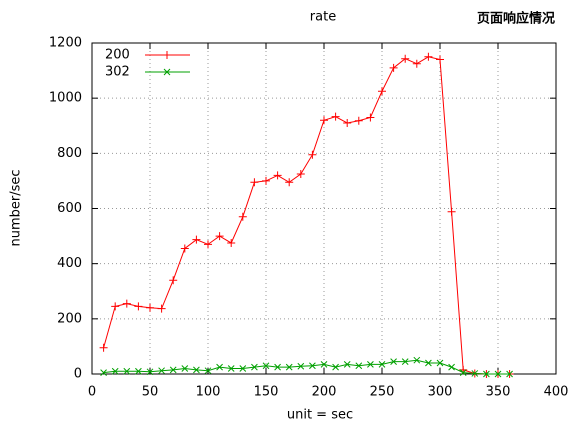 The image size is (578, 432). I want to click on x-tick-label: 100, so click(208, 392).